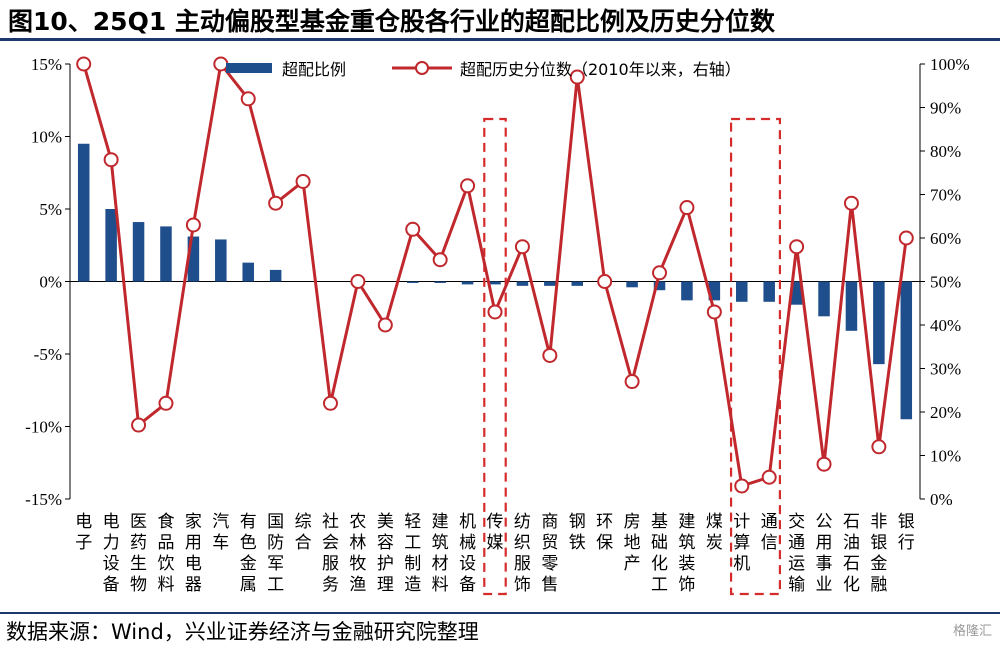 Image resolution: width=1000 pixels, height=646 pixels. I want to click on right-tick-label: 90%, so click(945, 108).